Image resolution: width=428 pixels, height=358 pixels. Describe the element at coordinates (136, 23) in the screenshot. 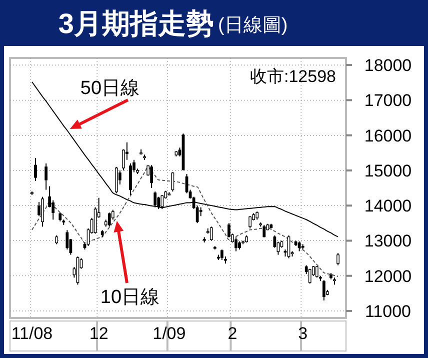

I see `chart-title: 3月期指走勢` at that location.